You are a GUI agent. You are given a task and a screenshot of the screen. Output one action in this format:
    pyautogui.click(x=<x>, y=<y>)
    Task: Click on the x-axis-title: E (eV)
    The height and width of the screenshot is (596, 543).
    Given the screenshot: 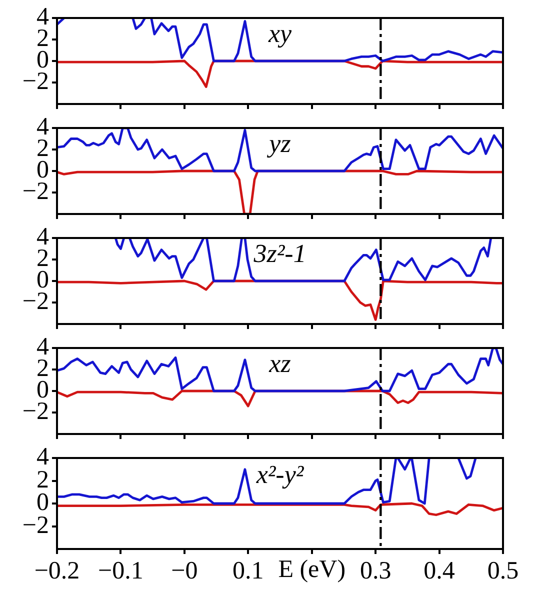 What is the action you would take?
    pyautogui.click(x=312, y=570)
    